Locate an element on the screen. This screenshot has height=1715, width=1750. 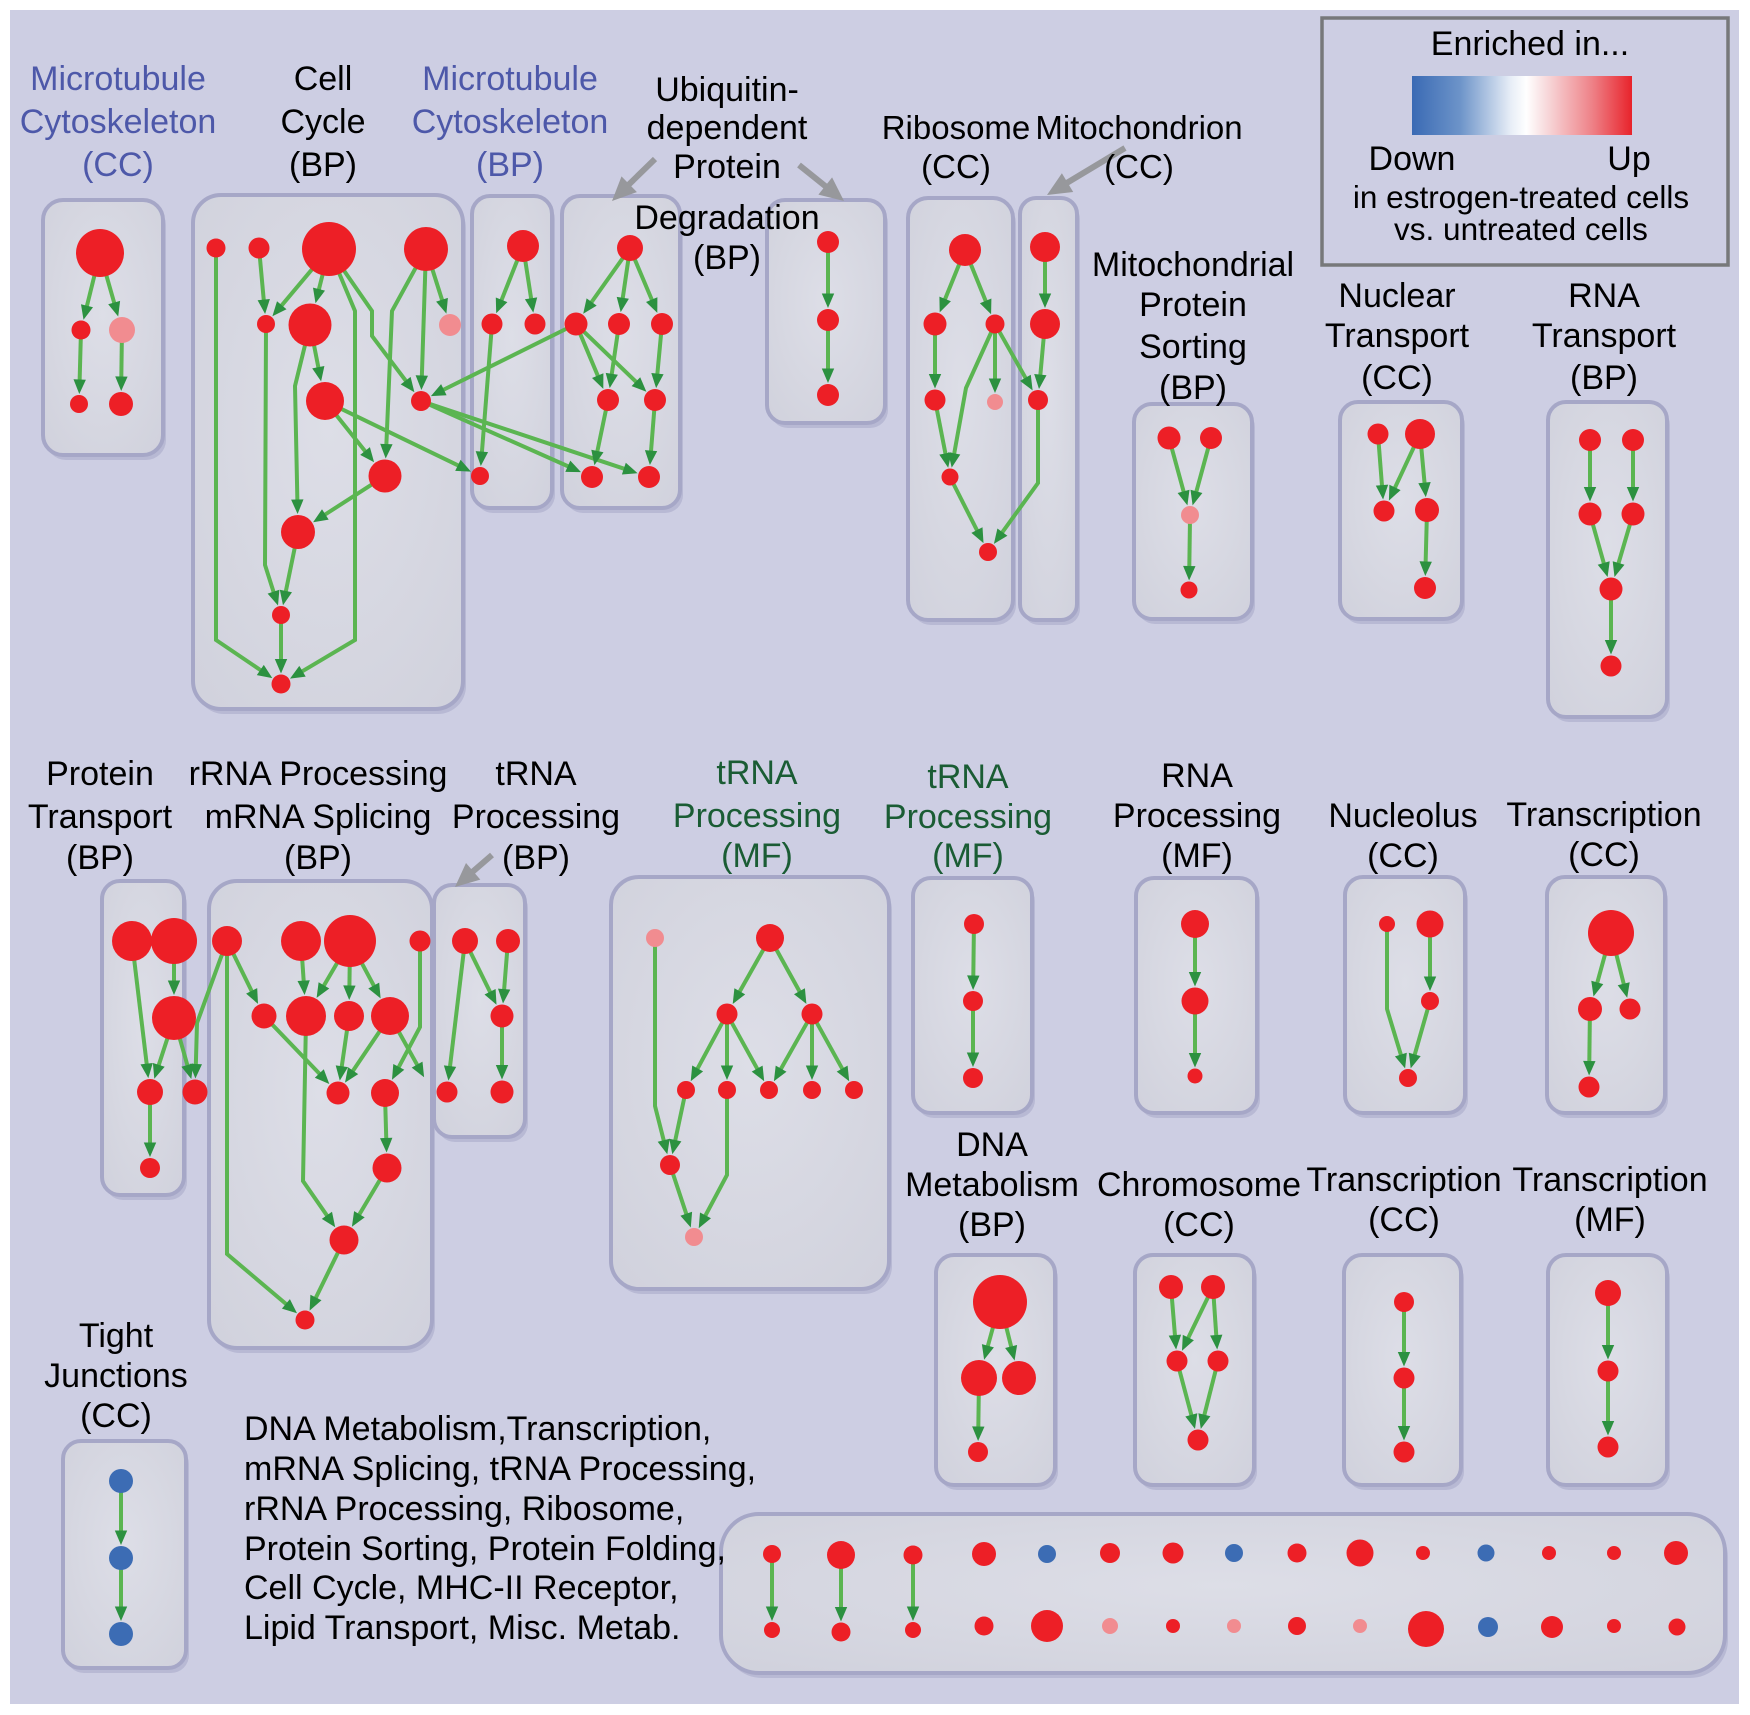
svg-text:Protein Sorting, Protein Foldi: Protein Sorting, Protein Folding, is located at coordinates (485, 1549).